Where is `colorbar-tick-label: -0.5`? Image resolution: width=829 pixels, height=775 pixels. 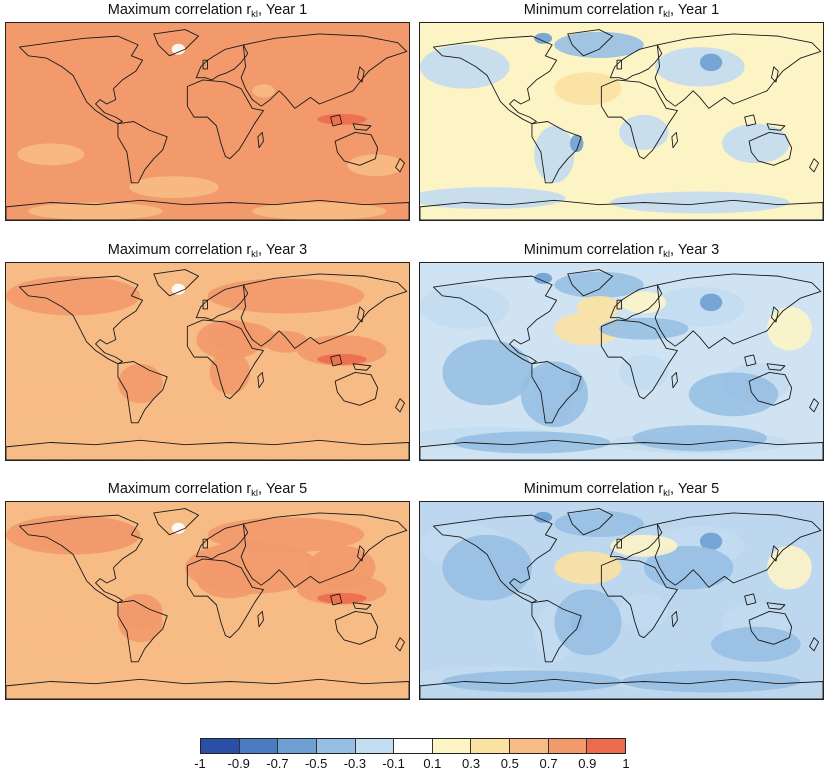 colorbar-tick-label: -0.5 is located at coordinates (316, 763).